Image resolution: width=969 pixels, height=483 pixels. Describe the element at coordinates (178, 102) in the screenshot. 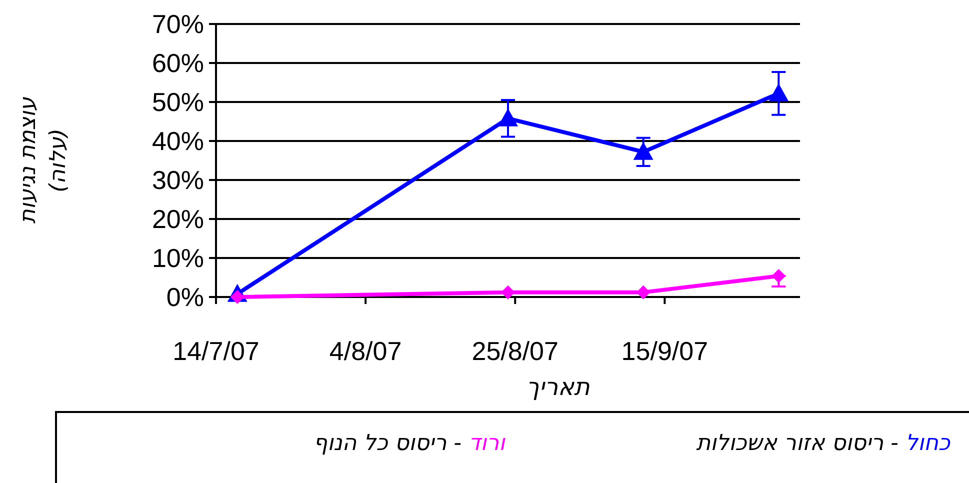

I see `y-tick-label: 50%` at that location.